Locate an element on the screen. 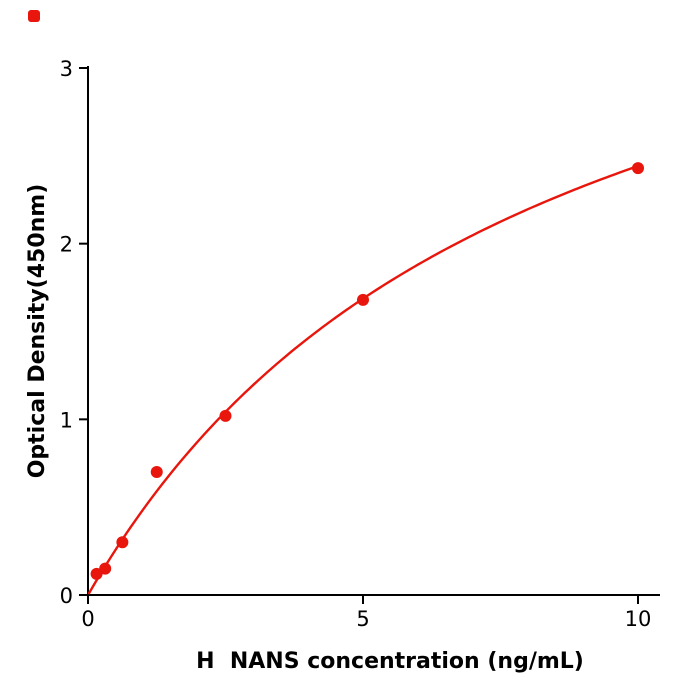 This screenshot has width=700, height=700. x-tick-label: 10 is located at coordinates (638, 619).